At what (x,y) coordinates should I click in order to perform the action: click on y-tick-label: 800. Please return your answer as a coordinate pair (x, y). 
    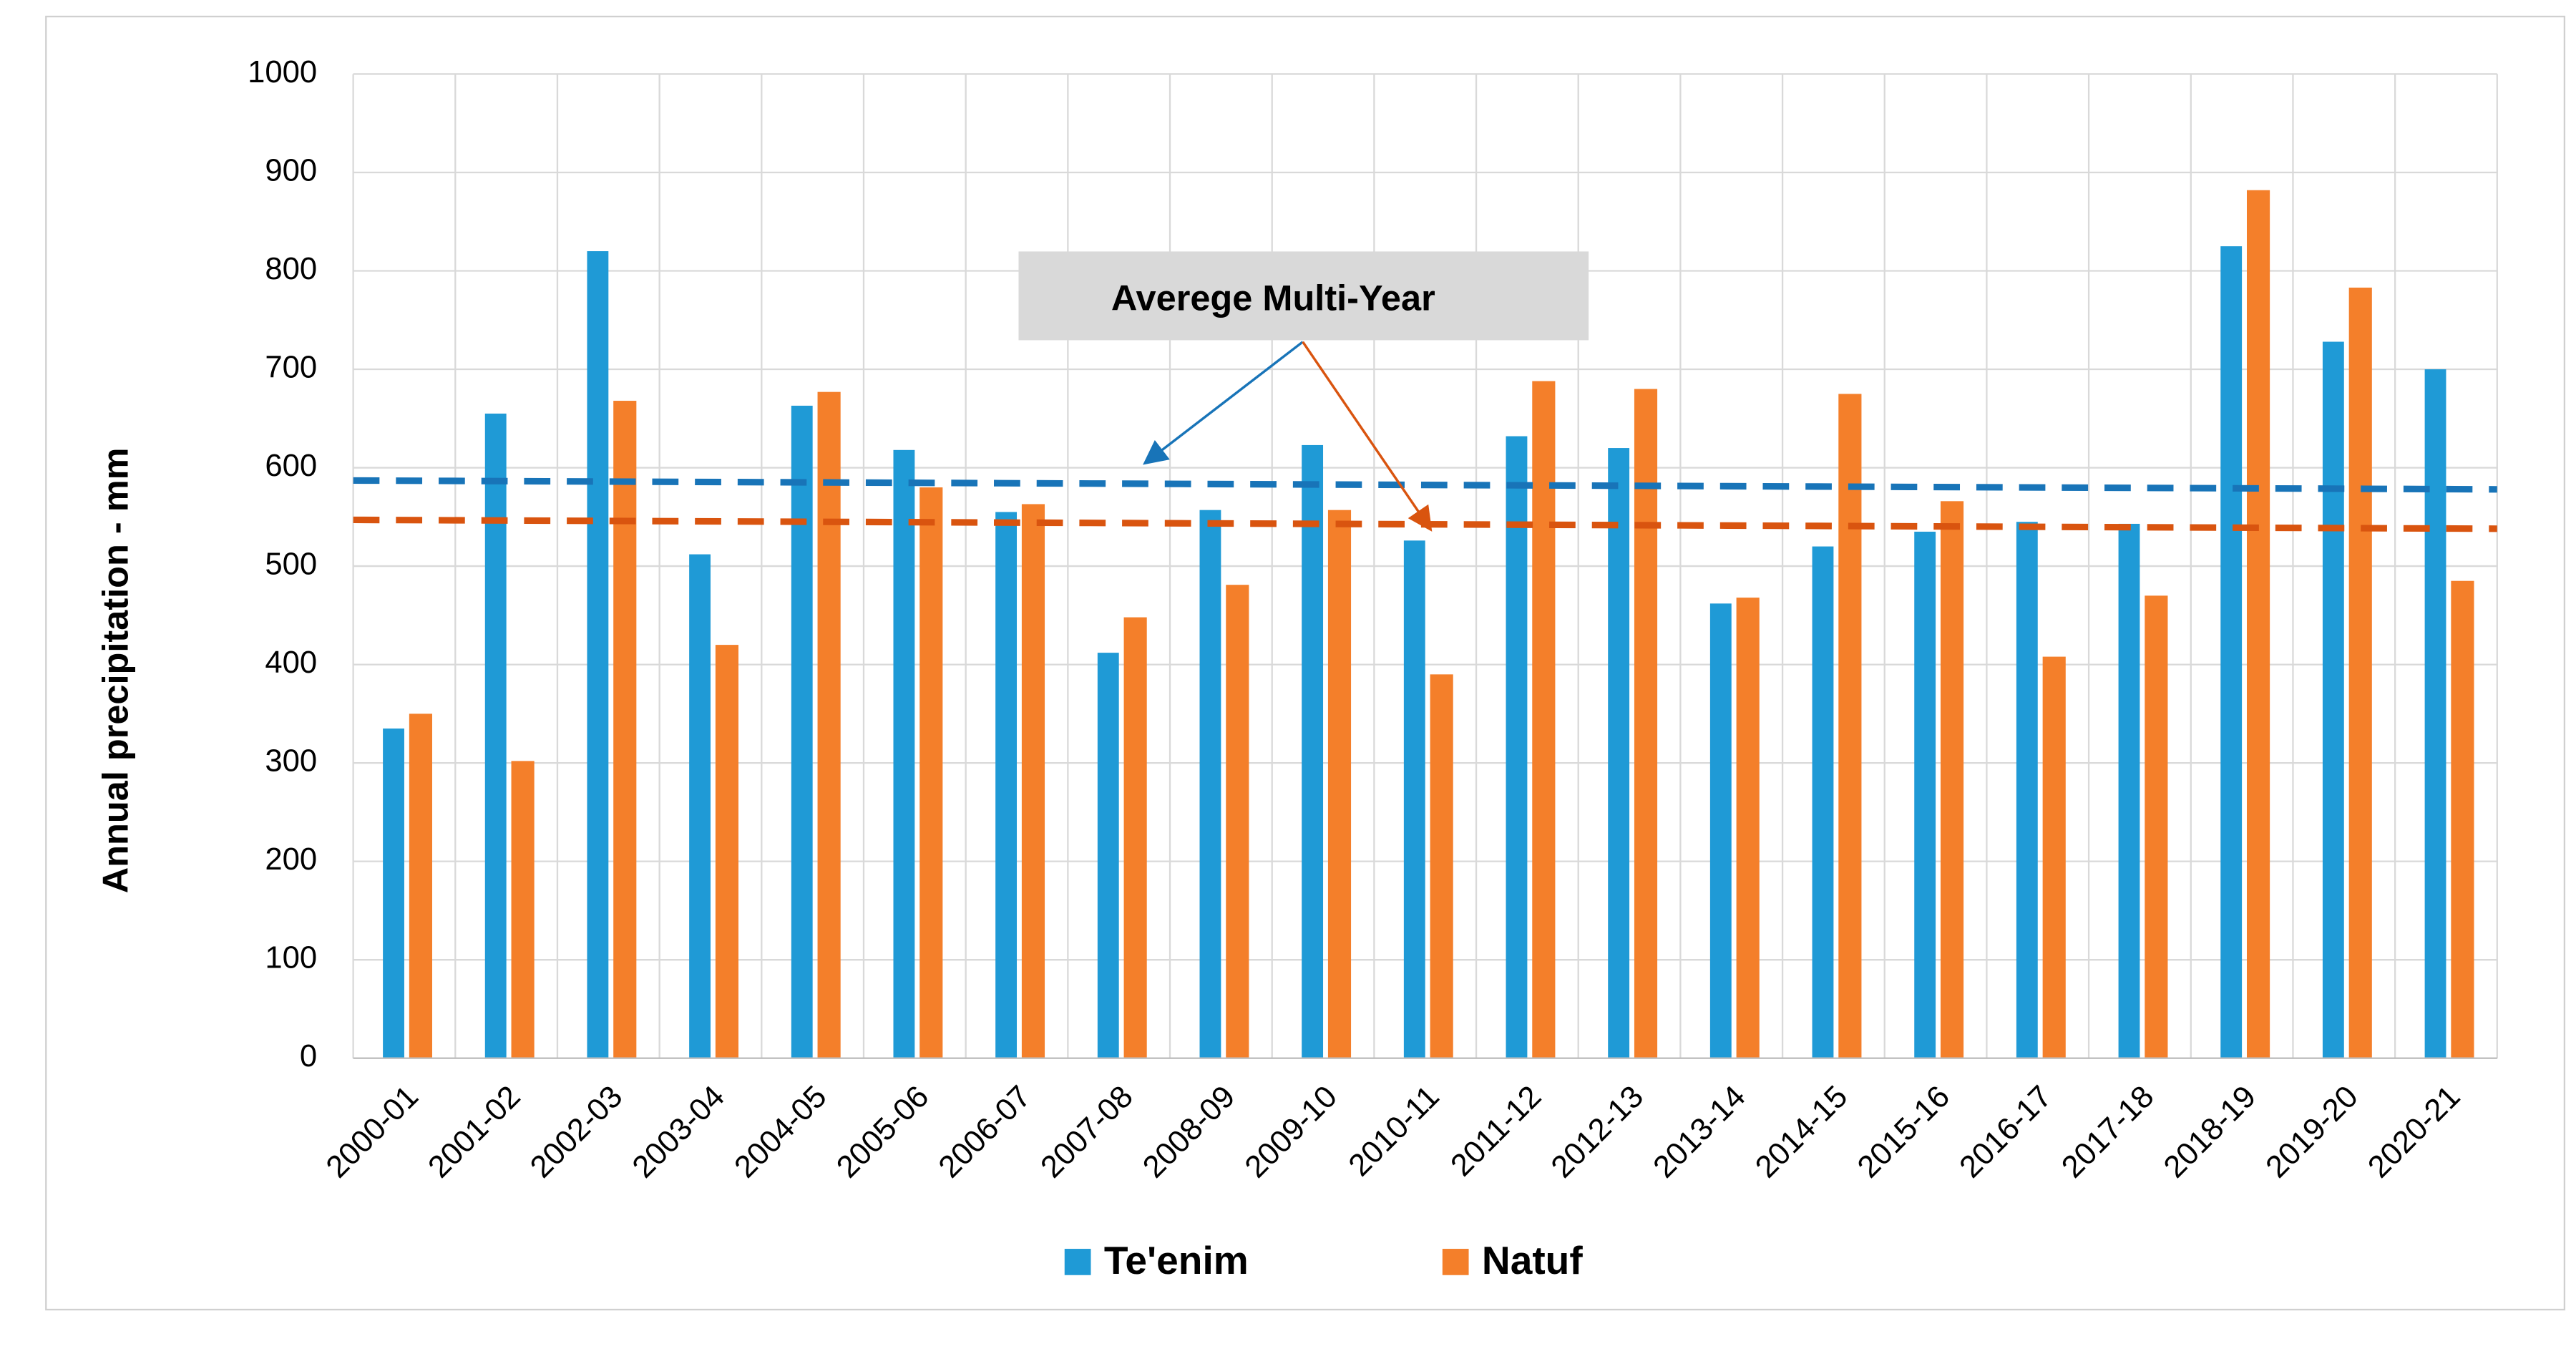
    Looking at the image, I should click on (291, 269).